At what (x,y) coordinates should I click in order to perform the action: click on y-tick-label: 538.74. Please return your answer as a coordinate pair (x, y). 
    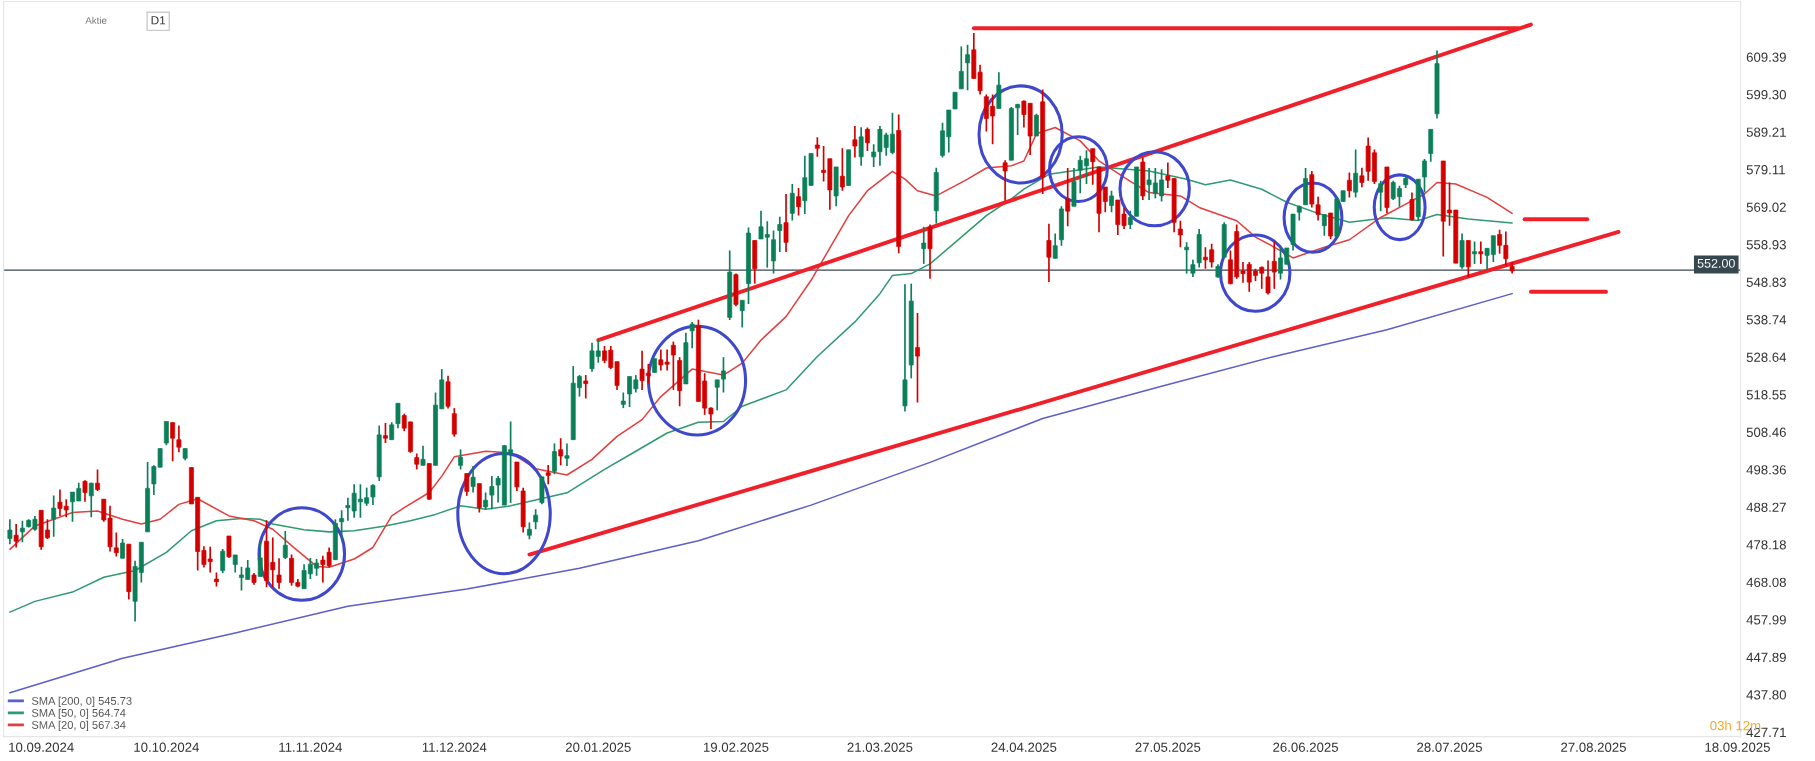
    Looking at the image, I should click on (1766, 320).